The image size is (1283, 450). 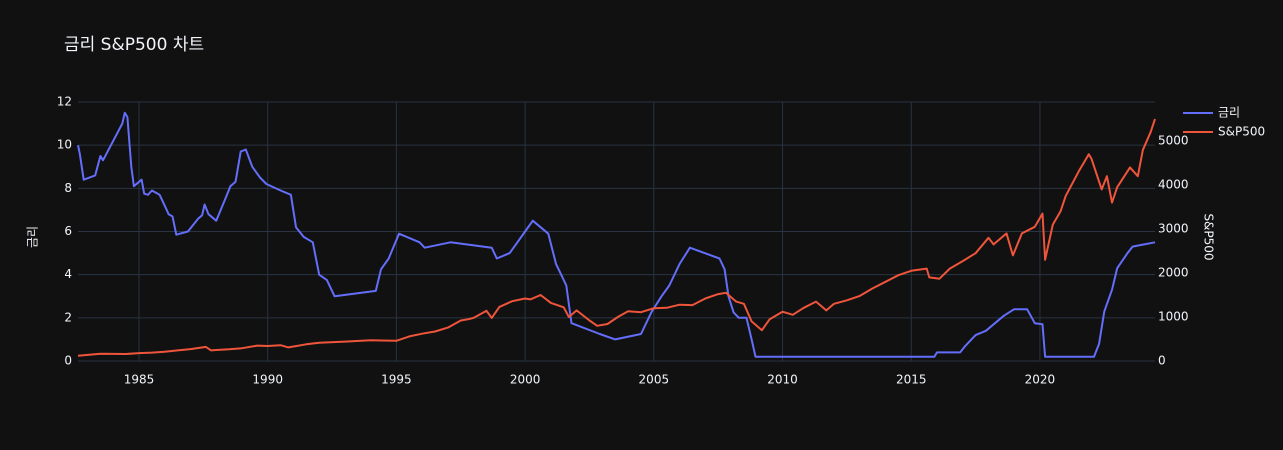 What do you see at coordinates (911, 380) in the screenshot?
I see `x-tick-label: 2015` at bounding box center [911, 380].